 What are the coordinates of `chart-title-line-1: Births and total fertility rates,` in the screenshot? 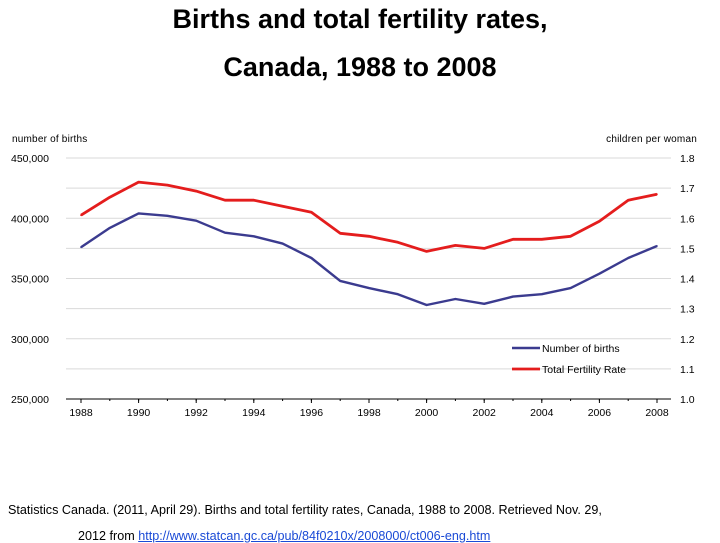 It's located at (360, 19).